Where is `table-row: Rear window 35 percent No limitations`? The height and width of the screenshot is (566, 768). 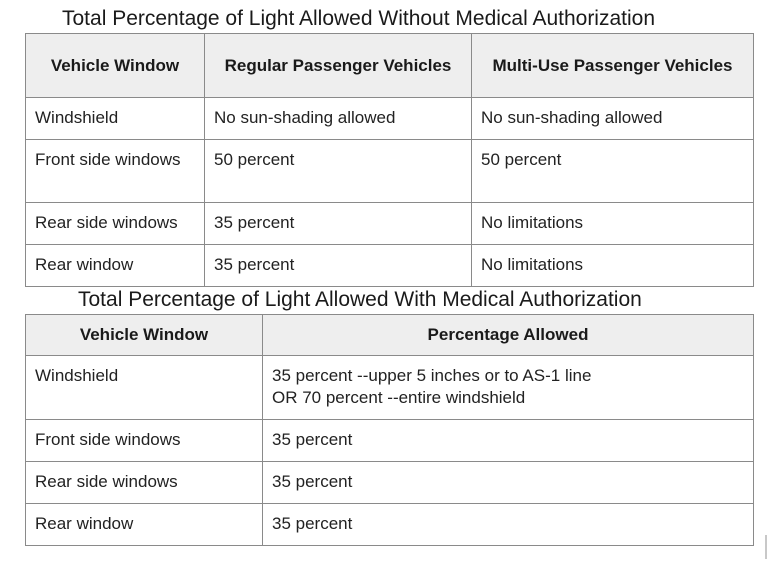
table-row: Rear window 35 percent No limitations is located at coordinates (389, 265).